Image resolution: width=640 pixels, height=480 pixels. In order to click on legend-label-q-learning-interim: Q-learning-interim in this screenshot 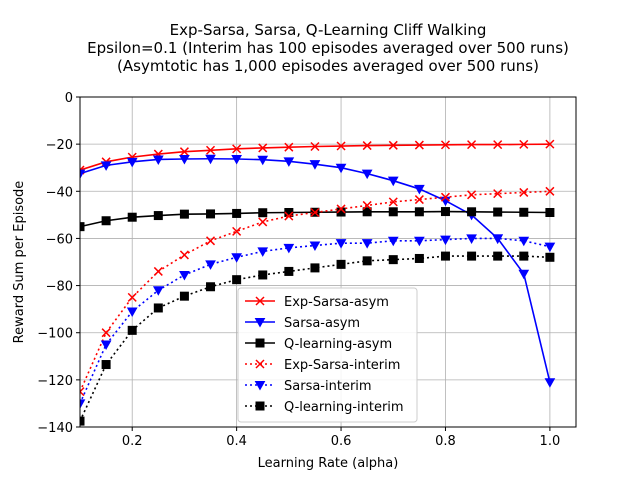, I will do `click(344, 407)`.